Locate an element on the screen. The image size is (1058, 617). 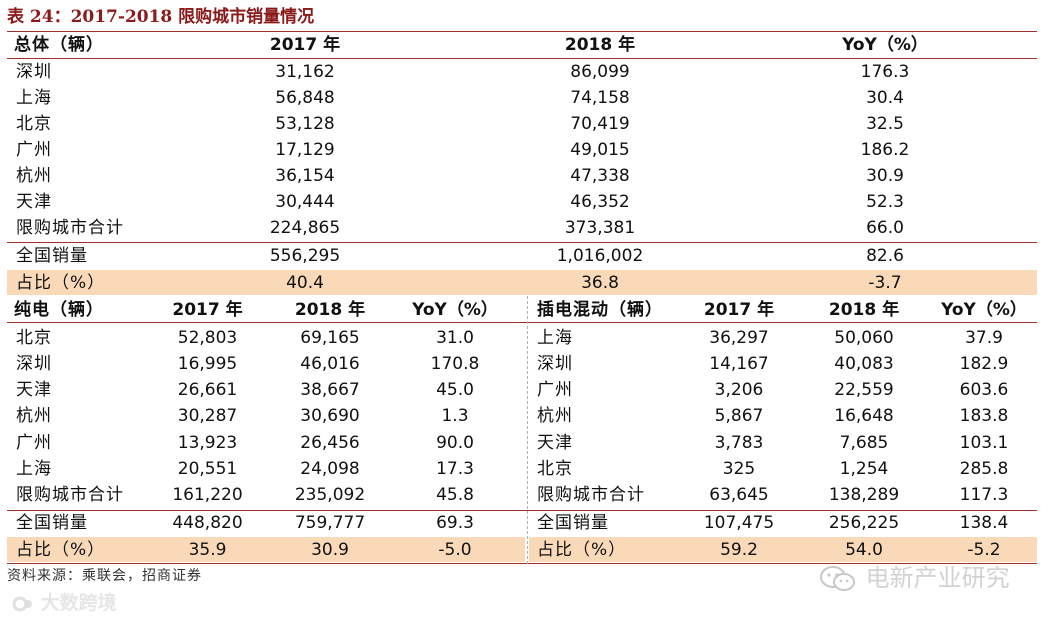
table-row: 占比（%） 40.4 36.8 -3.7 is located at coordinates (529, 283).